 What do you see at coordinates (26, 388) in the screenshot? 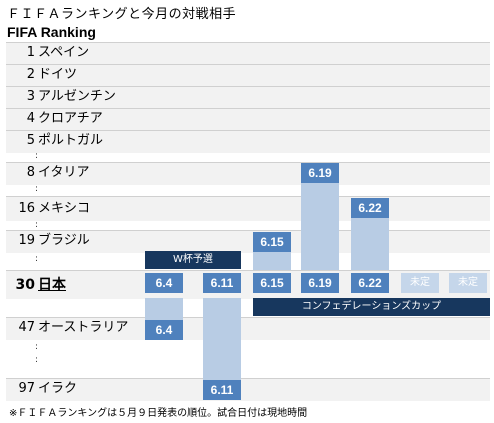
I see `rank-number: 97` at bounding box center [26, 388].